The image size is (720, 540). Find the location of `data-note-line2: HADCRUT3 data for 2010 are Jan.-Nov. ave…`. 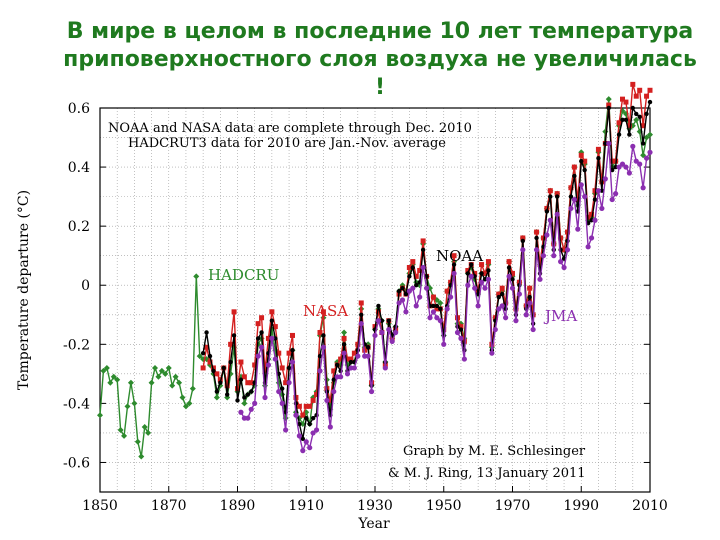

data-note-line2: HADCRUT3 data for 2010 are Jan.-Nov. ave… is located at coordinates (287, 143).